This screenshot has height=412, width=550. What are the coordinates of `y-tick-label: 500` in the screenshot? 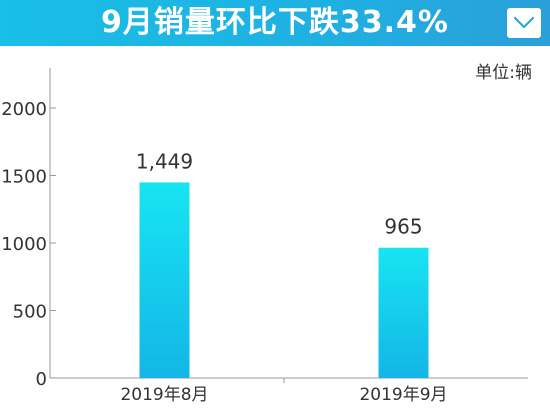 It's located at (30, 312).